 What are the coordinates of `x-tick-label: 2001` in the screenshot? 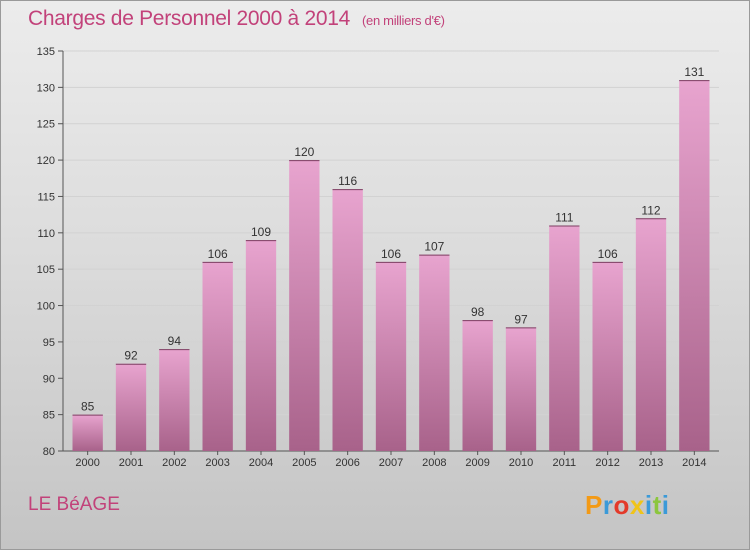 It's located at (131, 463).